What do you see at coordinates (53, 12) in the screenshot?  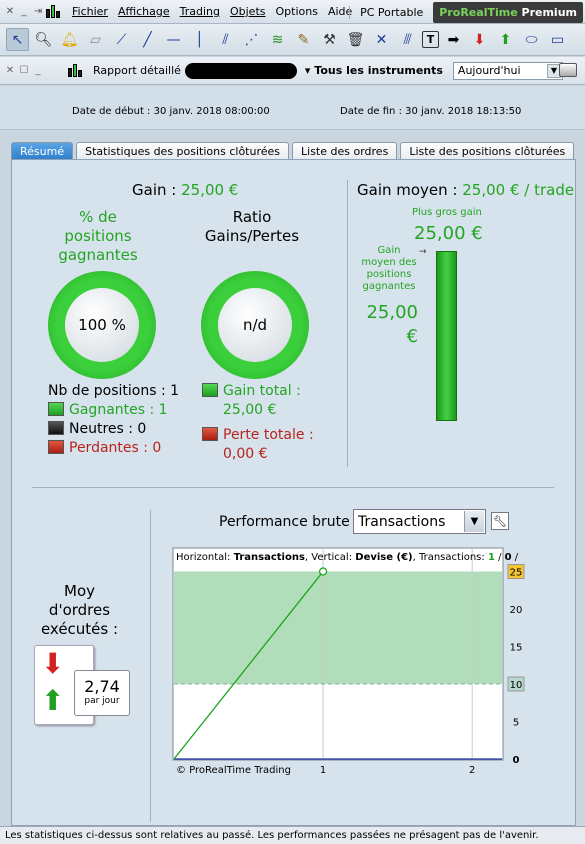 I see `candlestick-logo-icon` at bounding box center [53, 12].